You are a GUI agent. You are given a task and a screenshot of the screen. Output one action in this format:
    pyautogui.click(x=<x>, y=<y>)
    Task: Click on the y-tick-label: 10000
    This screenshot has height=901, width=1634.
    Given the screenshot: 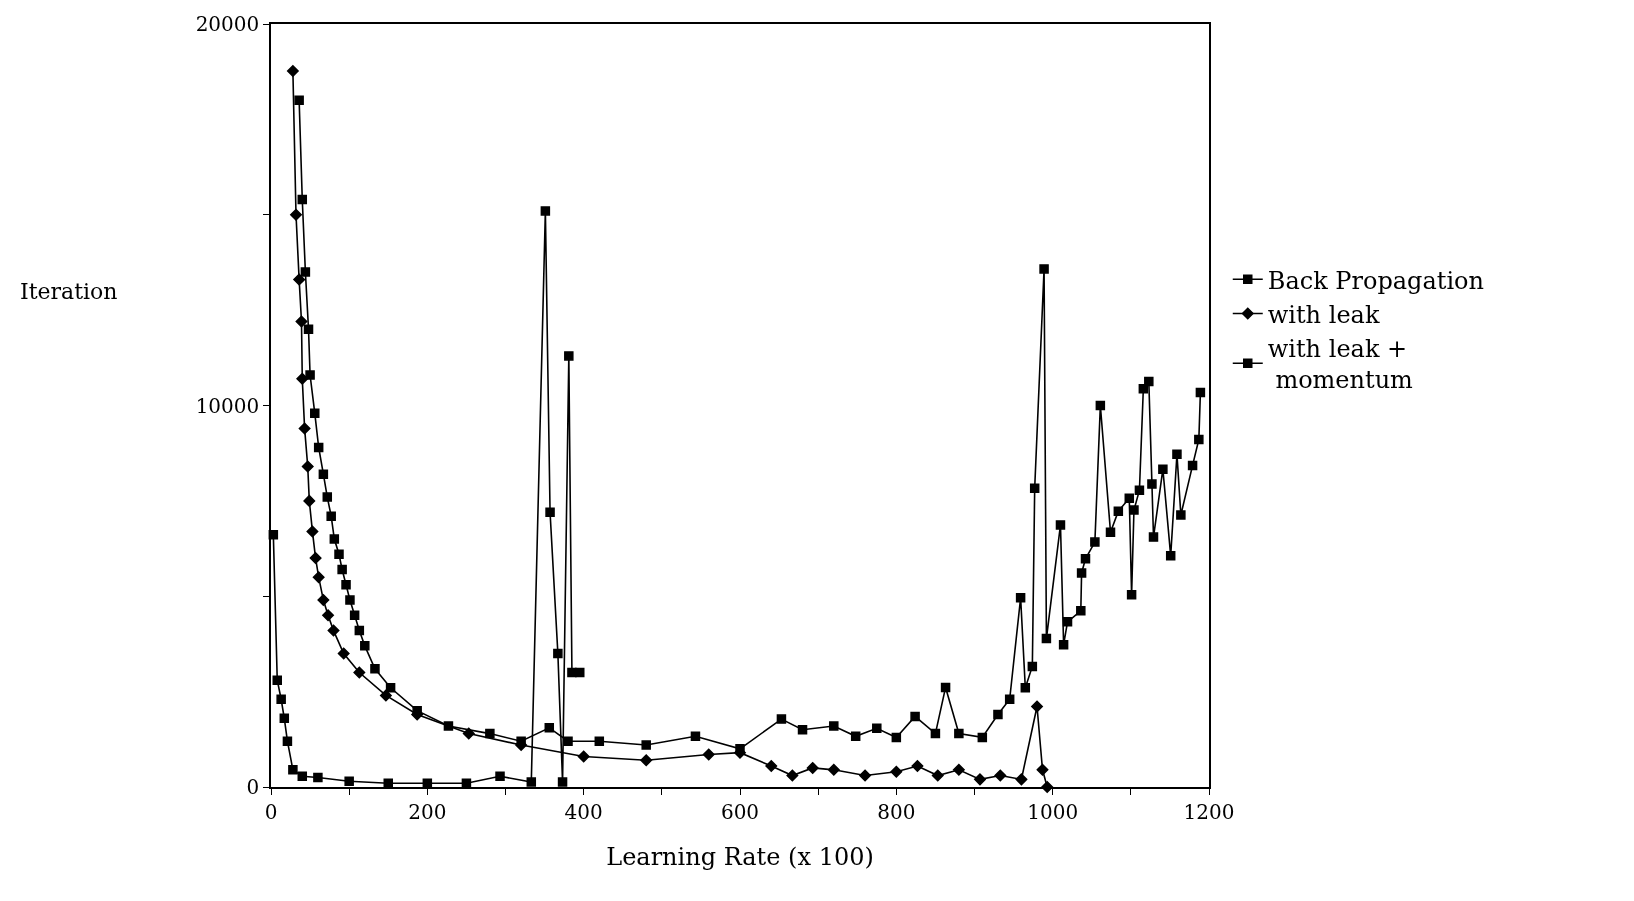 What is the action you would take?
    pyautogui.click(x=227, y=405)
    